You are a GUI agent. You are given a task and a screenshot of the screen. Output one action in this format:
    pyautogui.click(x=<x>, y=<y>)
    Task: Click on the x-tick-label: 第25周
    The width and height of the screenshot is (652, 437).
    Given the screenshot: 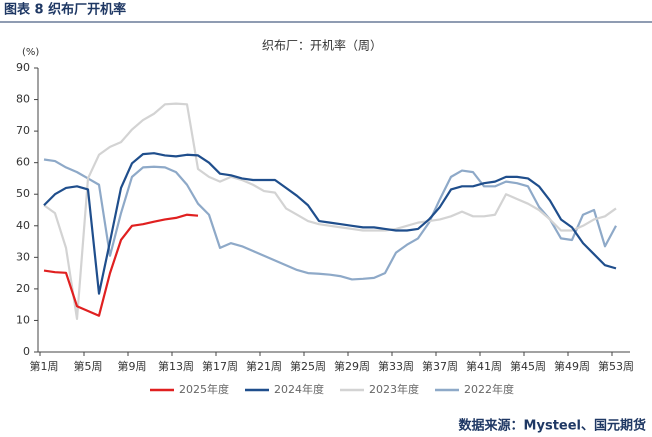 What is the action you would take?
    pyautogui.click(x=308, y=366)
    